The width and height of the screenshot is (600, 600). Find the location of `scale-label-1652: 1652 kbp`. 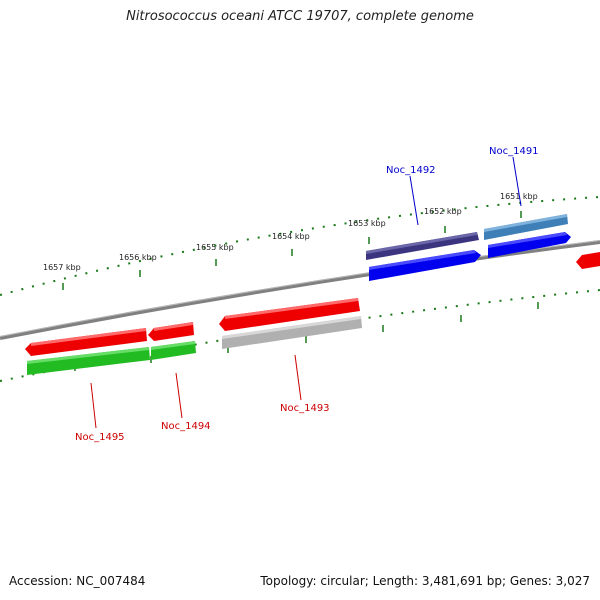

scale-label-1652: 1652 kbp is located at coordinates (443, 211).